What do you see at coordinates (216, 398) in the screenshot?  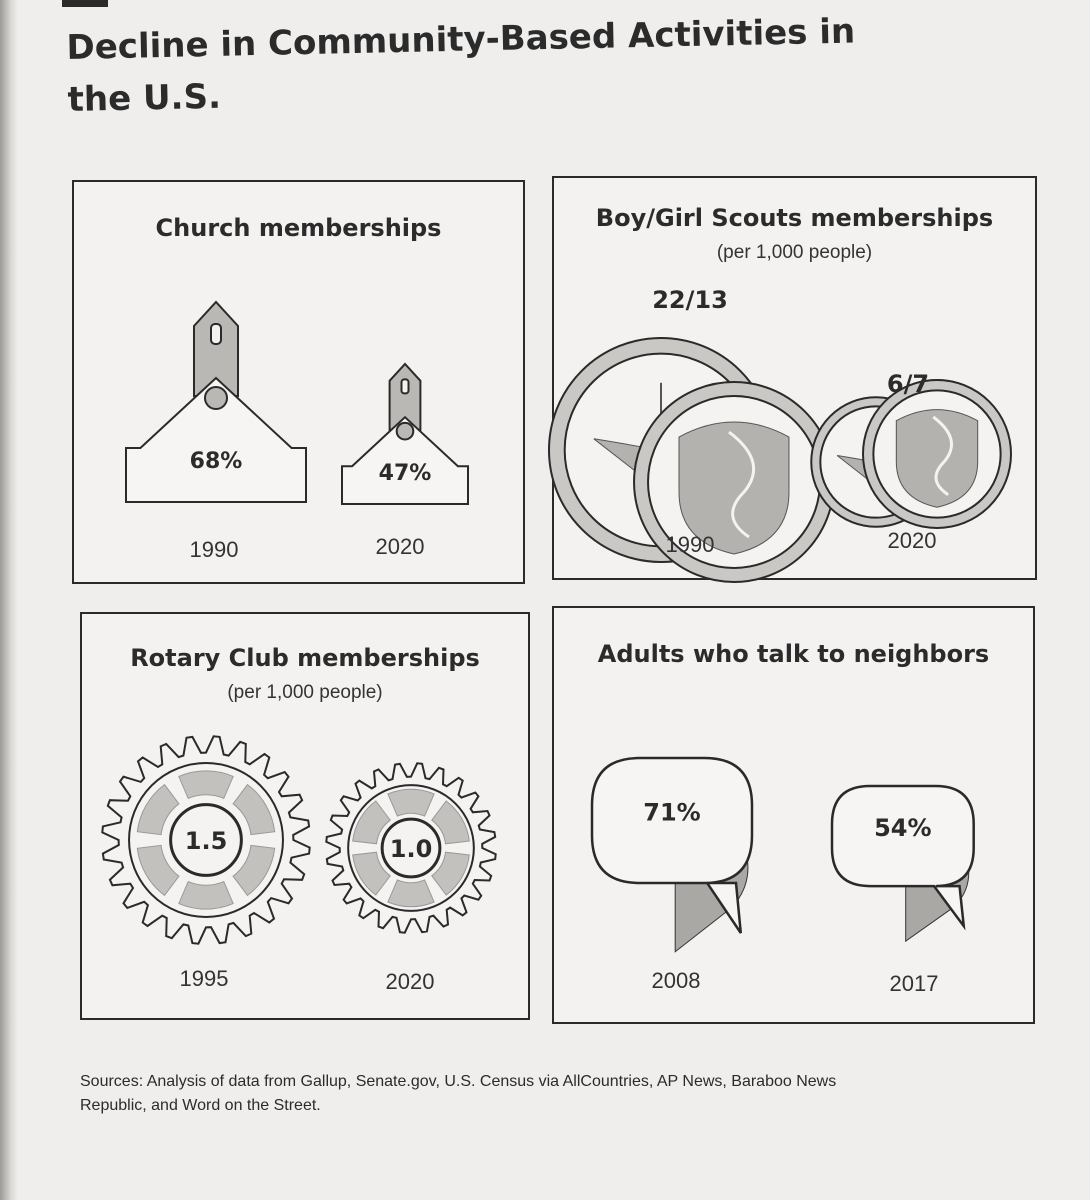 I see `church-1990-rose-window` at bounding box center [216, 398].